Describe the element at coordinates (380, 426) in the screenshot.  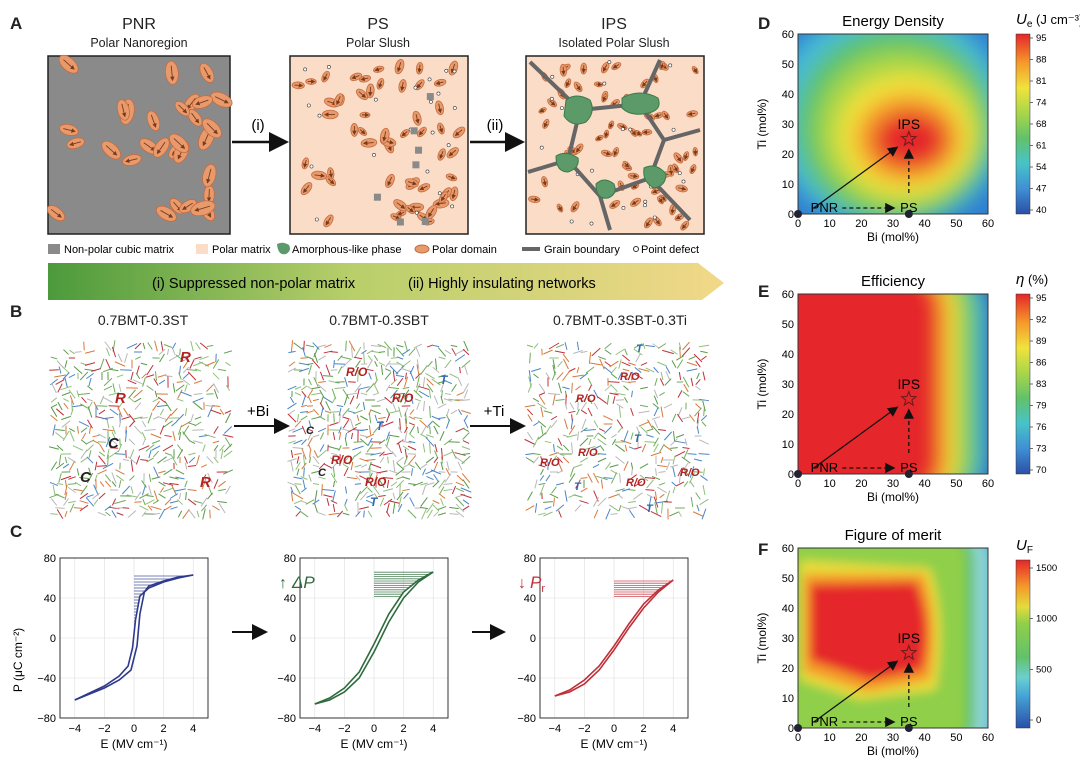
I see `map2-t-label-2: T` at that location.